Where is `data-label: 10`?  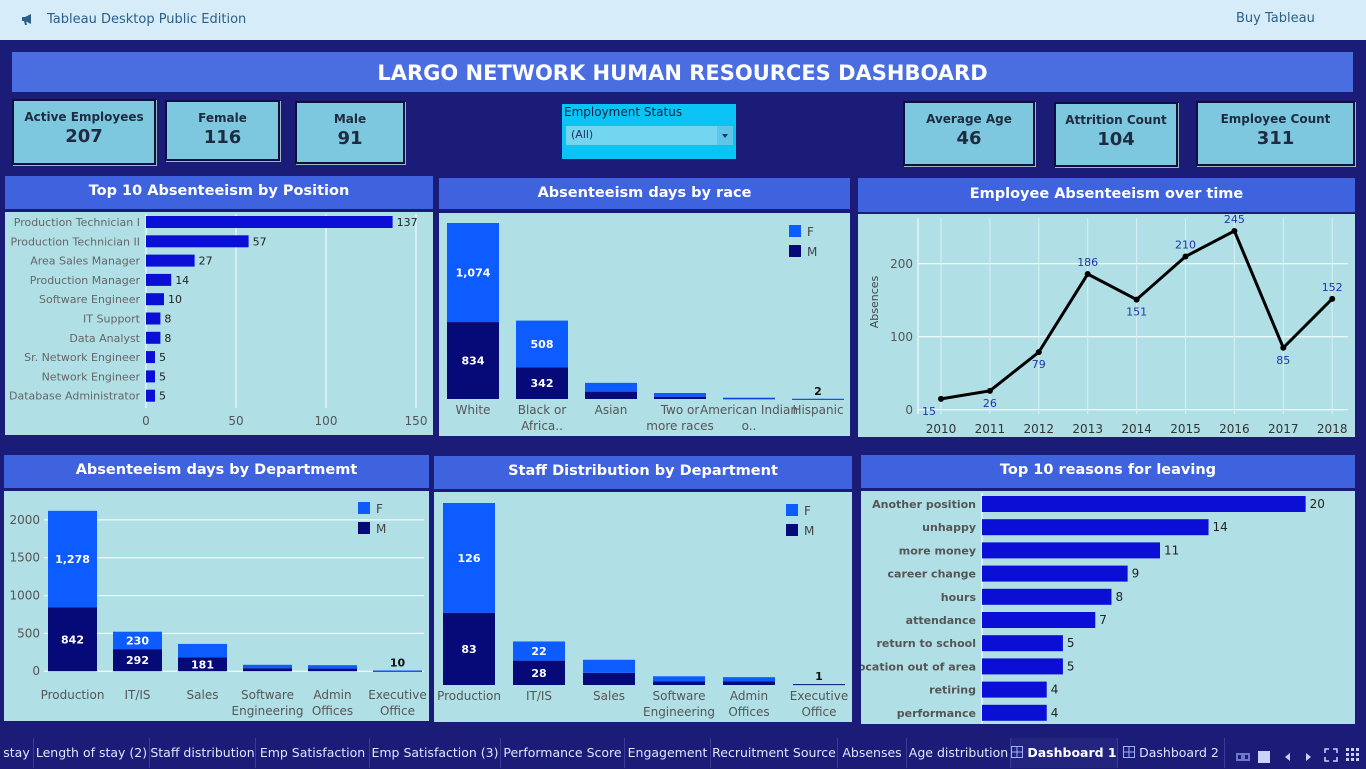 data-label: 10 is located at coordinates (398, 662).